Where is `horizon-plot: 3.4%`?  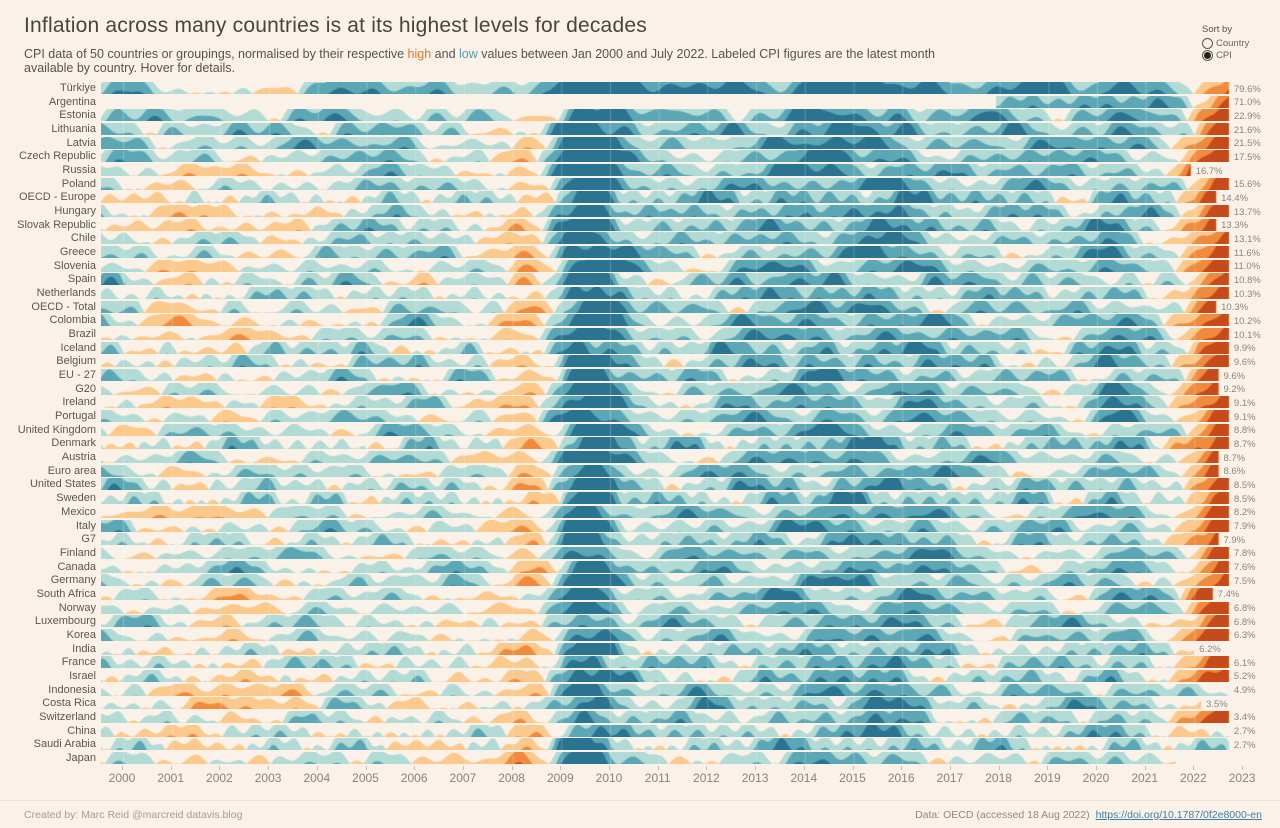
horizon-plot: 3.4% is located at coordinates (680, 716).